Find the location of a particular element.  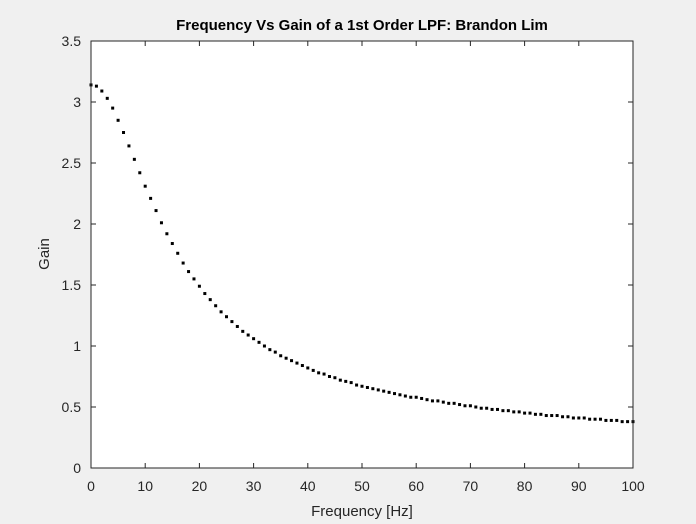

x-tick-label: 50 is located at coordinates (362, 486).